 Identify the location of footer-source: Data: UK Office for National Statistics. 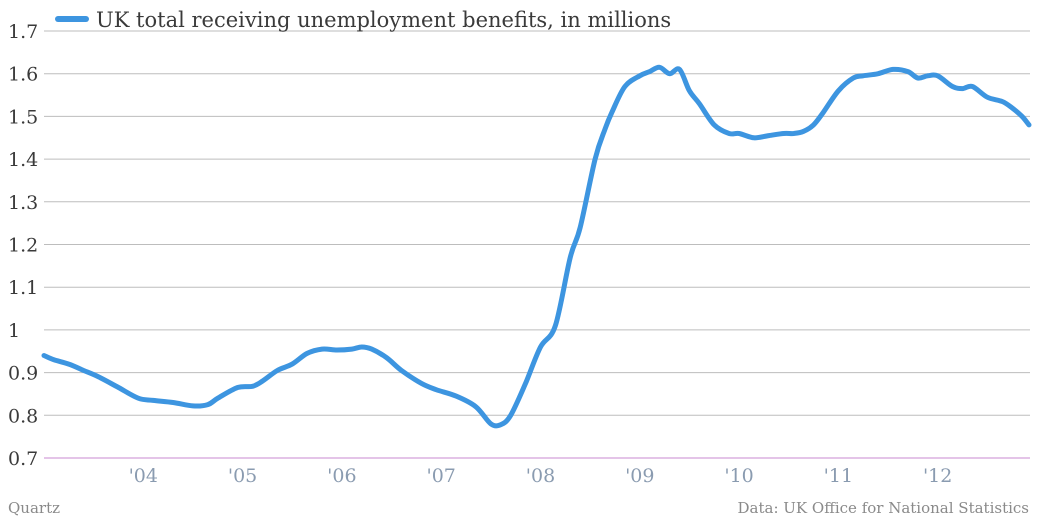
(883, 508).